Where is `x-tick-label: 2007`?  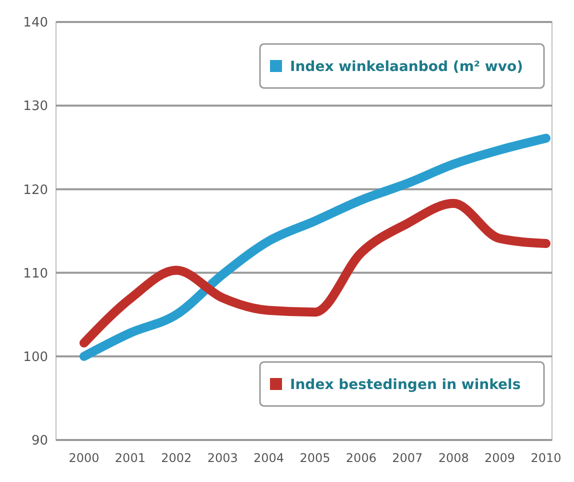 x-tick-label: 2007 is located at coordinates (407, 458).